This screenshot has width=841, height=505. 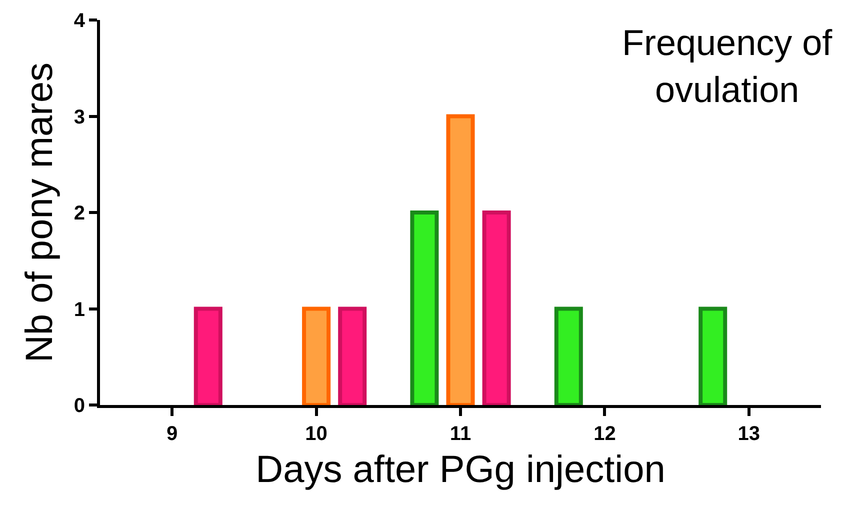 I want to click on text: Frequency of ovulation, so click(x=728, y=66).